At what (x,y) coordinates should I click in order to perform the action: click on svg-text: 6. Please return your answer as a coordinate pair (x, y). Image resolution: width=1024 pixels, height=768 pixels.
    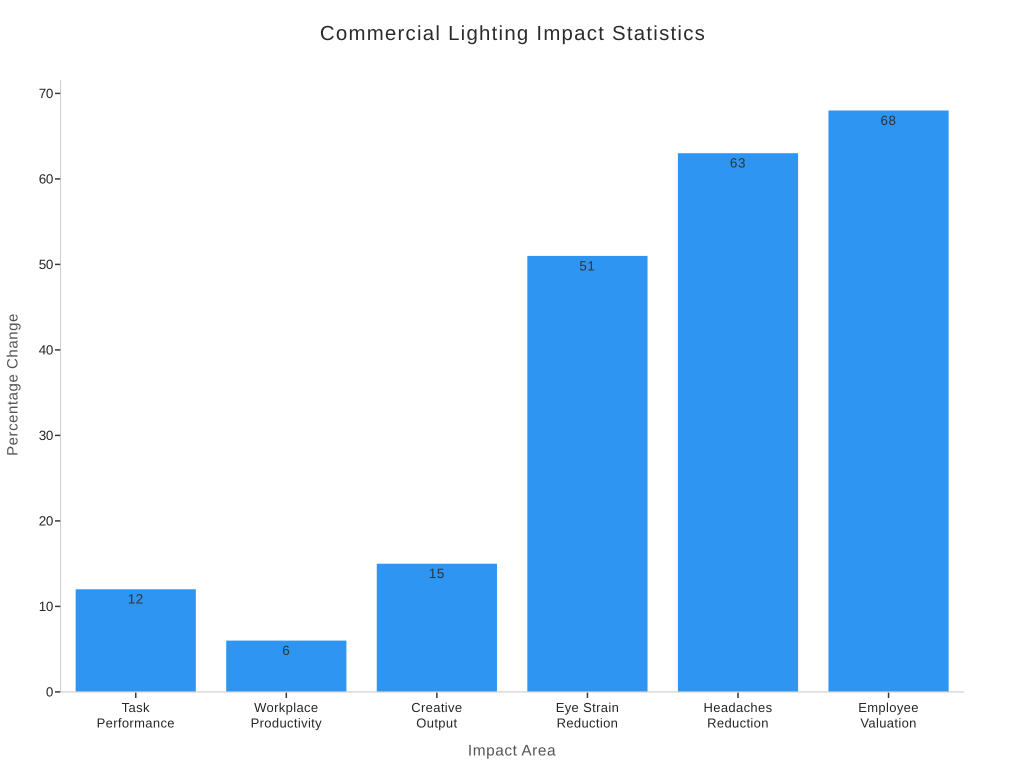
    Looking at the image, I should click on (286, 650).